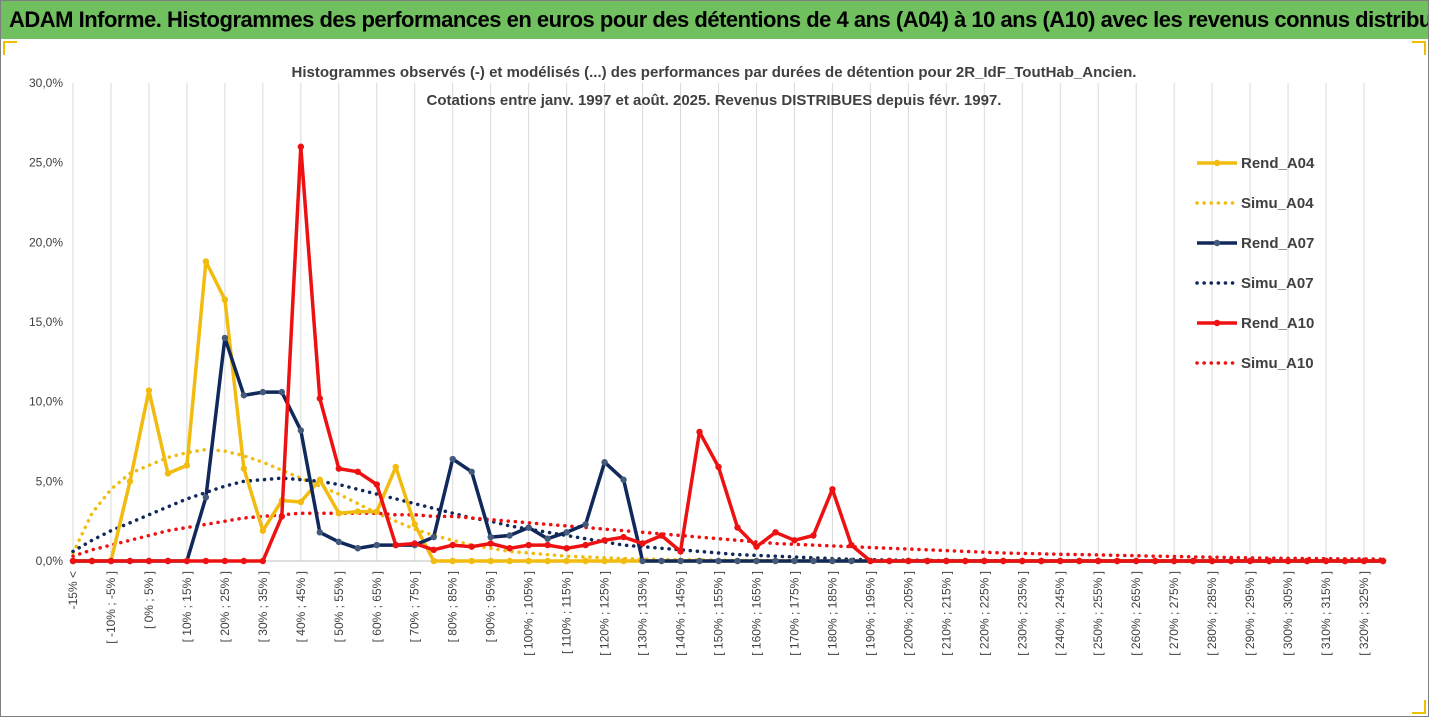  What do you see at coordinates (681, 613) in the screenshot?
I see `x-tick-label: [ 140% ; 145% ]` at bounding box center [681, 613].